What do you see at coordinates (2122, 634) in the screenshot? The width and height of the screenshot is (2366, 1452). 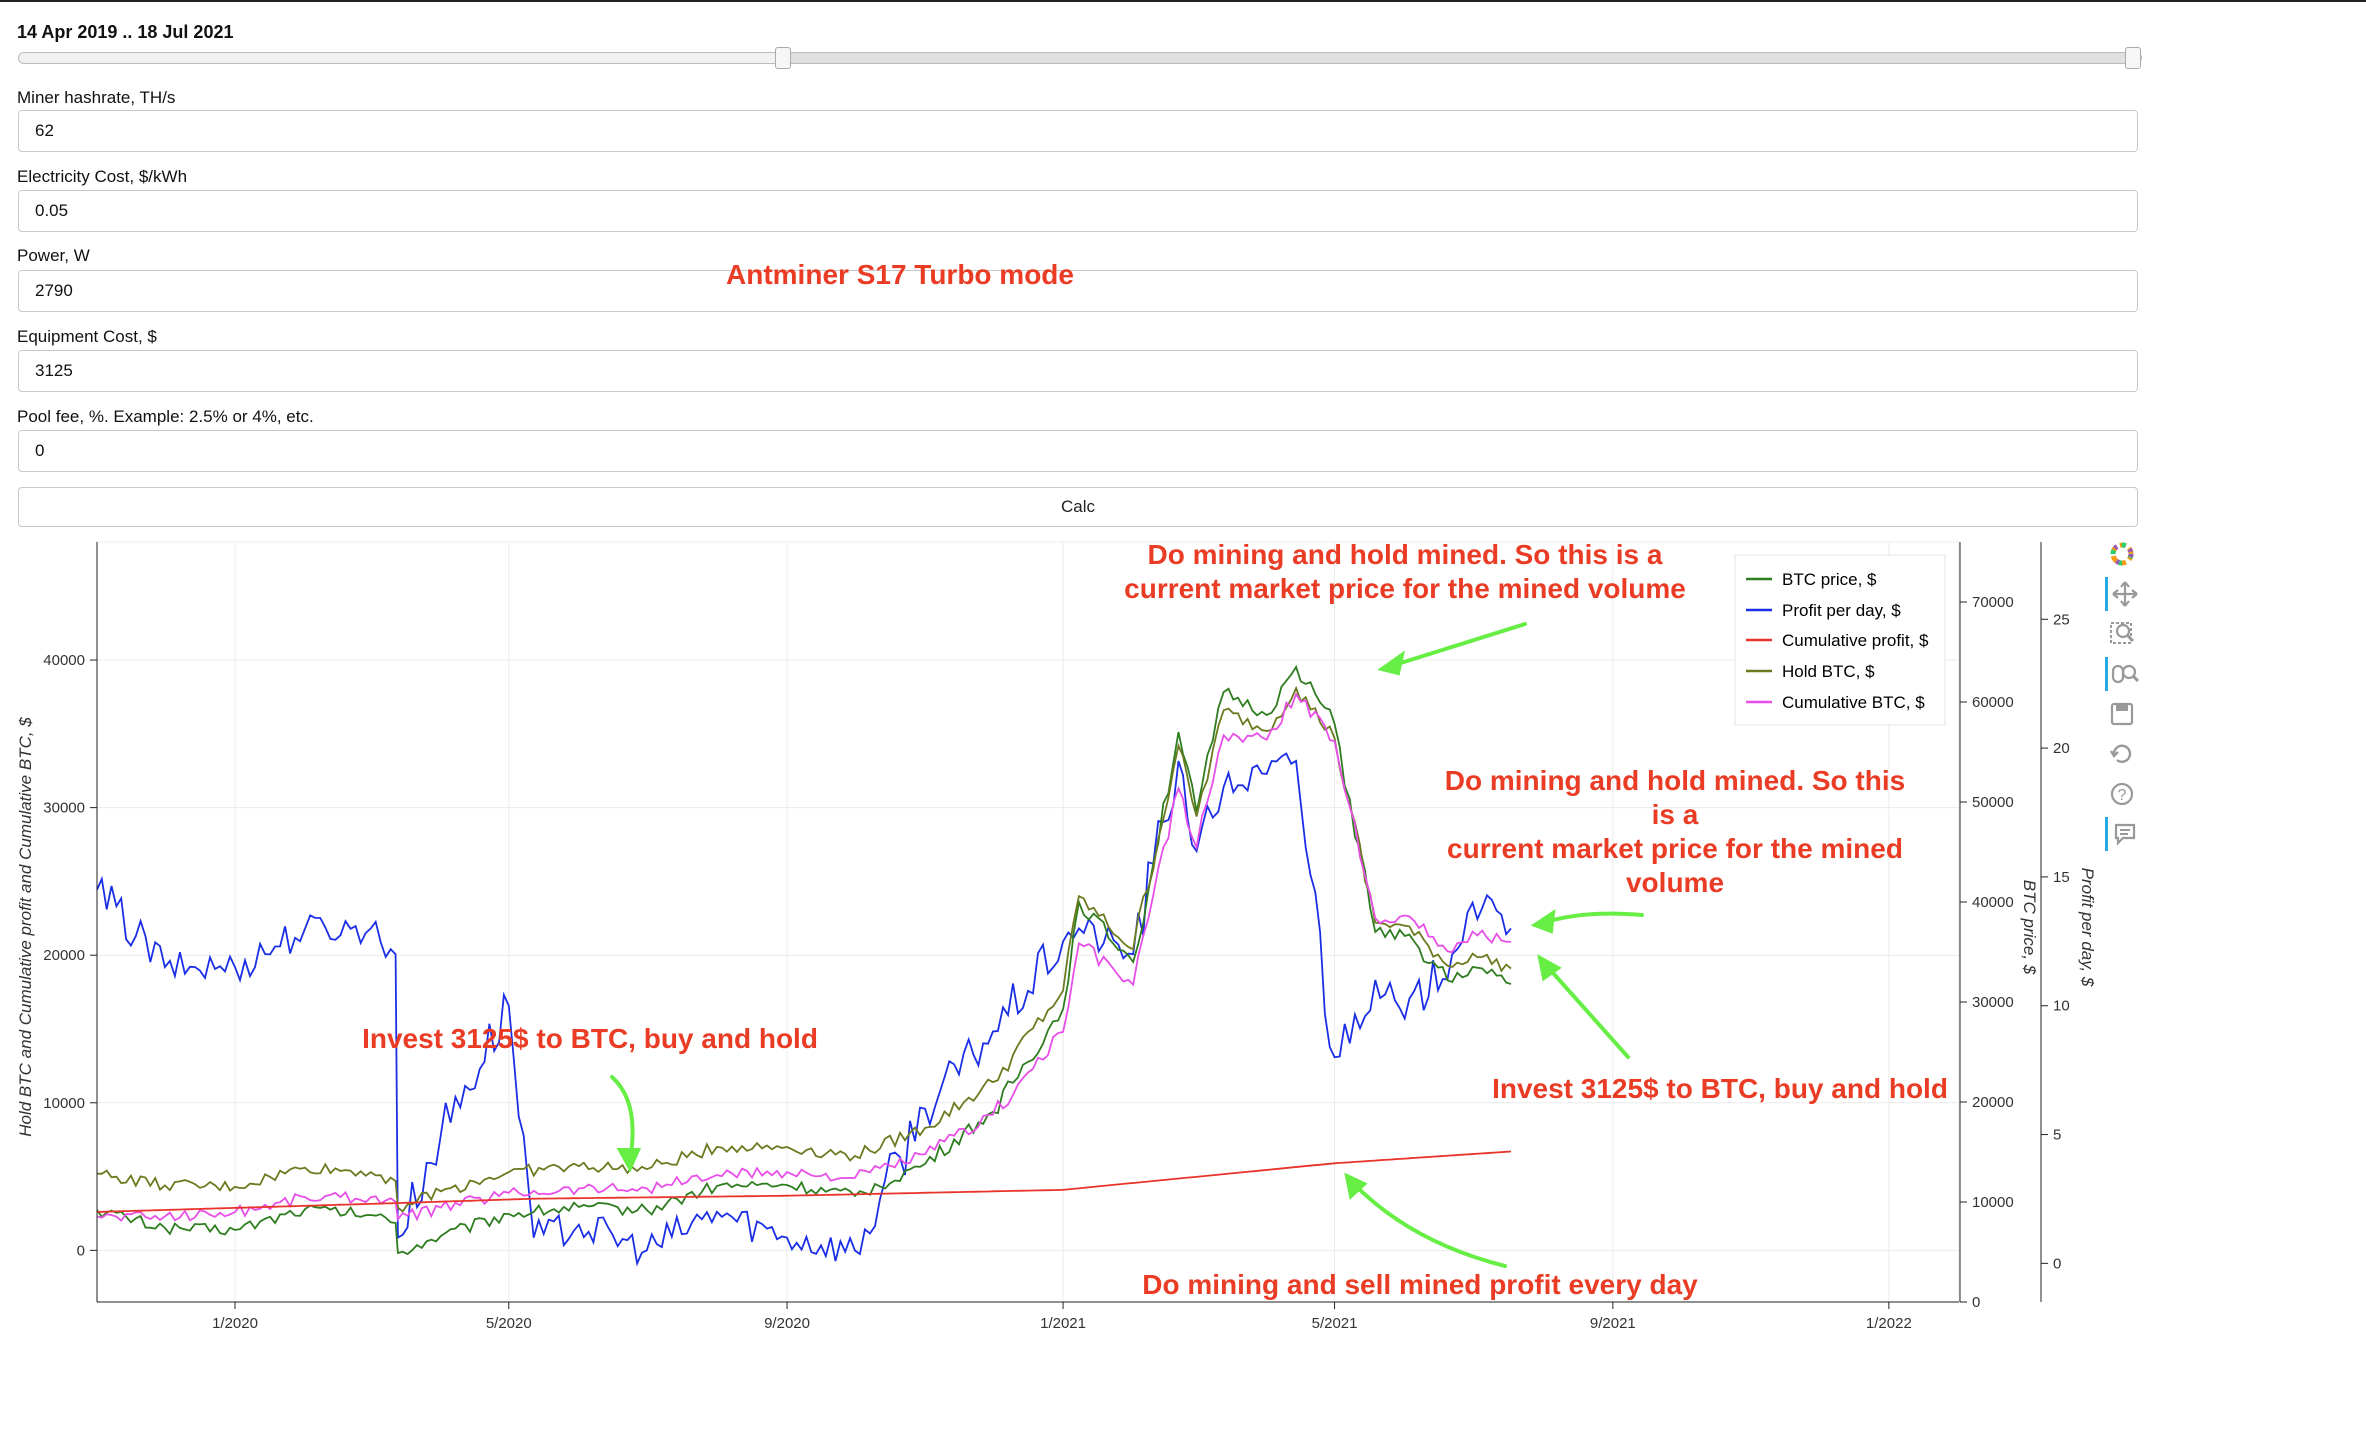 I see `box-zoom-icon` at bounding box center [2122, 634].